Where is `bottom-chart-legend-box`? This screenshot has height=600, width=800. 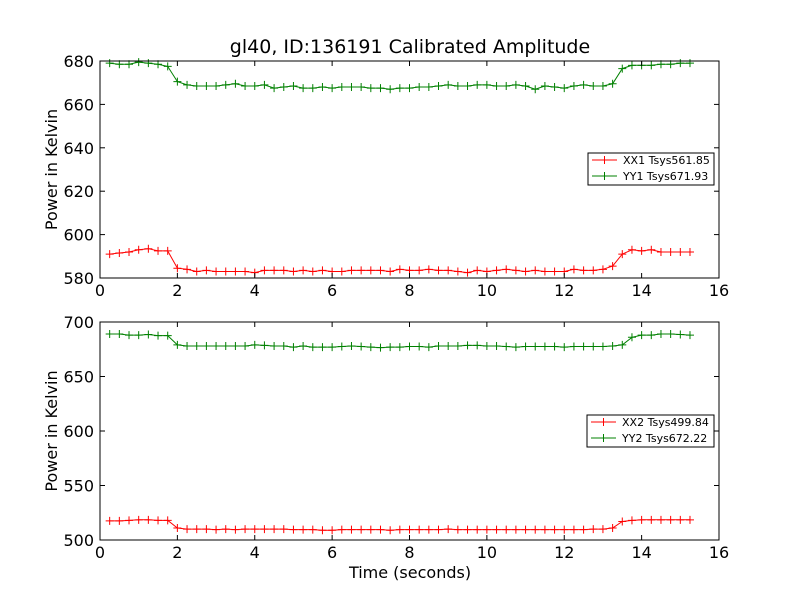 bottom-chart-legend-box is located at coordinates (650, 431).